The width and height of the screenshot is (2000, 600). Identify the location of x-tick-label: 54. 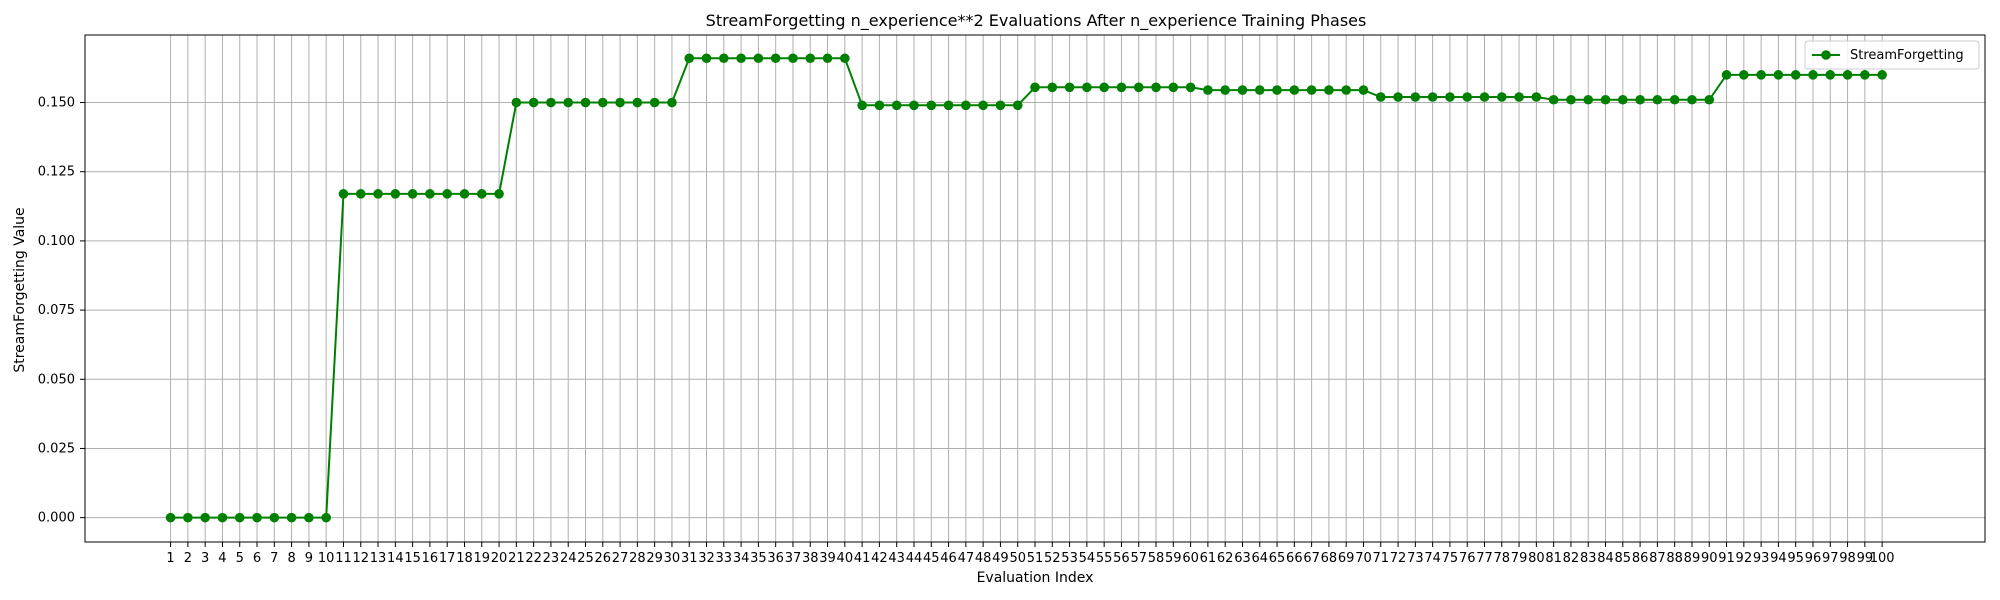
(1087, 558).